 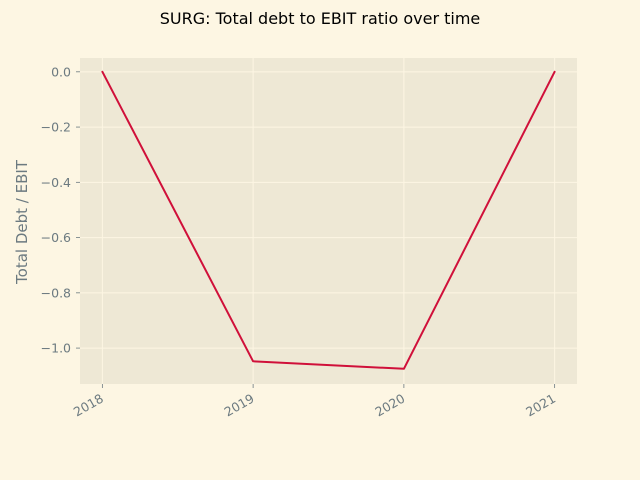 I want to click on y-tick-label: −0.2, so click(x=56, y=127).